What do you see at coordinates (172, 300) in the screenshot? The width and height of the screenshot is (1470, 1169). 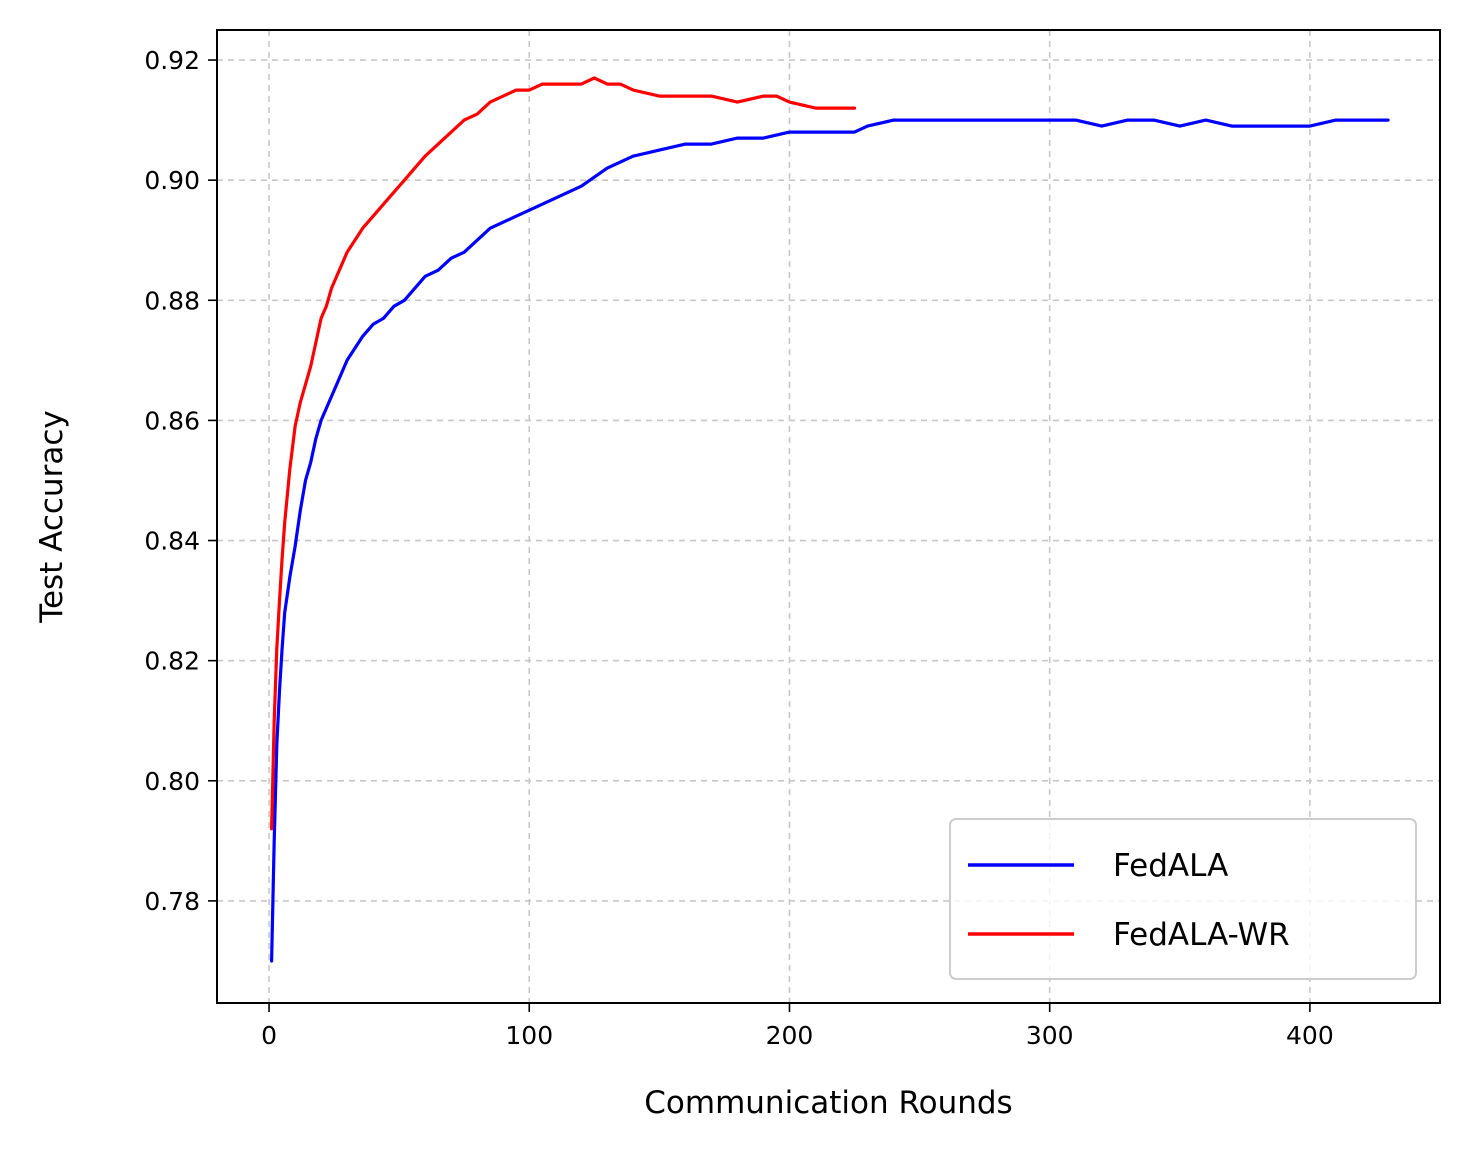 I see `y-tick-label: 0.88` at bounding box center [172, 300].